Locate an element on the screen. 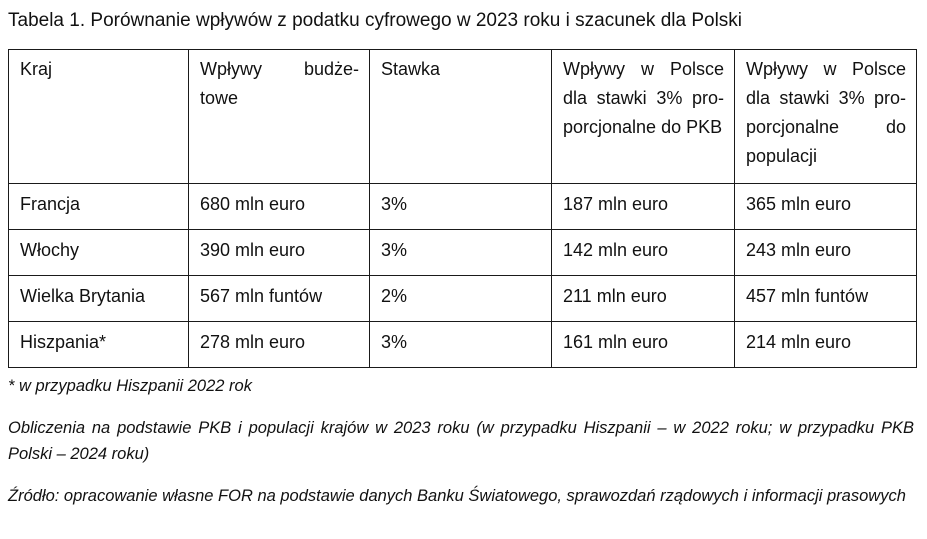 The image size is (927, 539). header-budget-revenue: Wpływy budże-towe is located at coordinates (279, 116).